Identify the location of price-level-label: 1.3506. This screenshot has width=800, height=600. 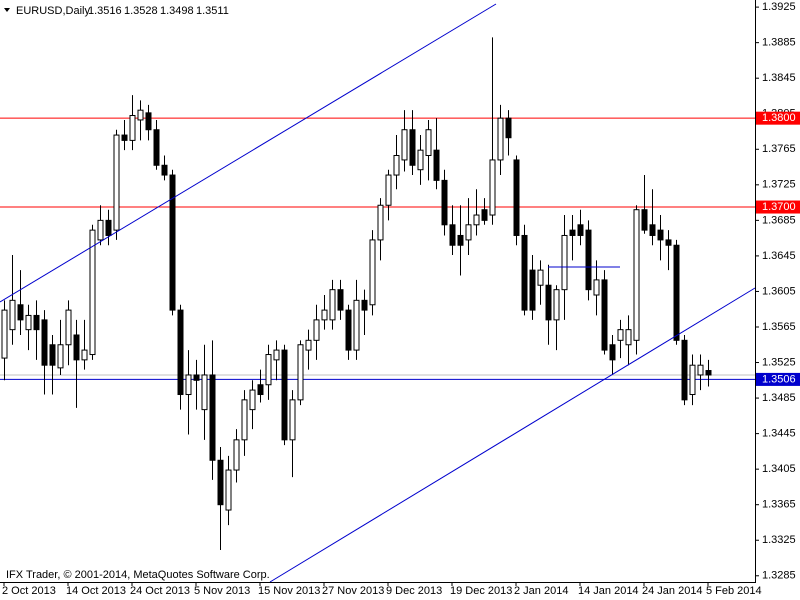
(779, 379).